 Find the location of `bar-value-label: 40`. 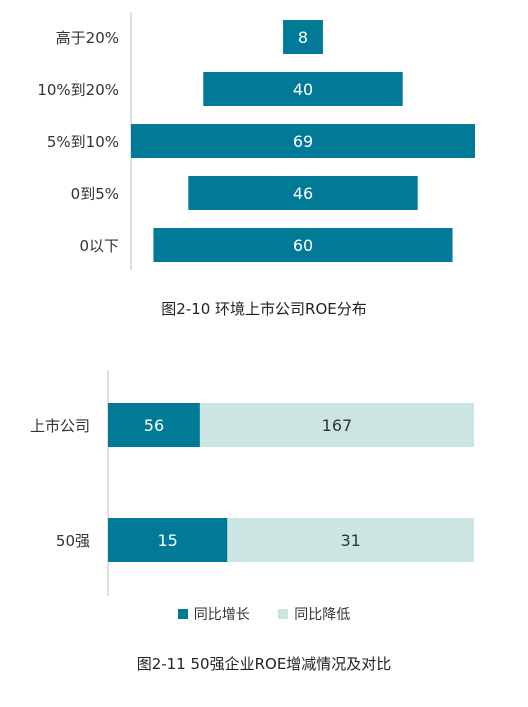

bar-value-label: 40 is located at coordinates (303, 89).